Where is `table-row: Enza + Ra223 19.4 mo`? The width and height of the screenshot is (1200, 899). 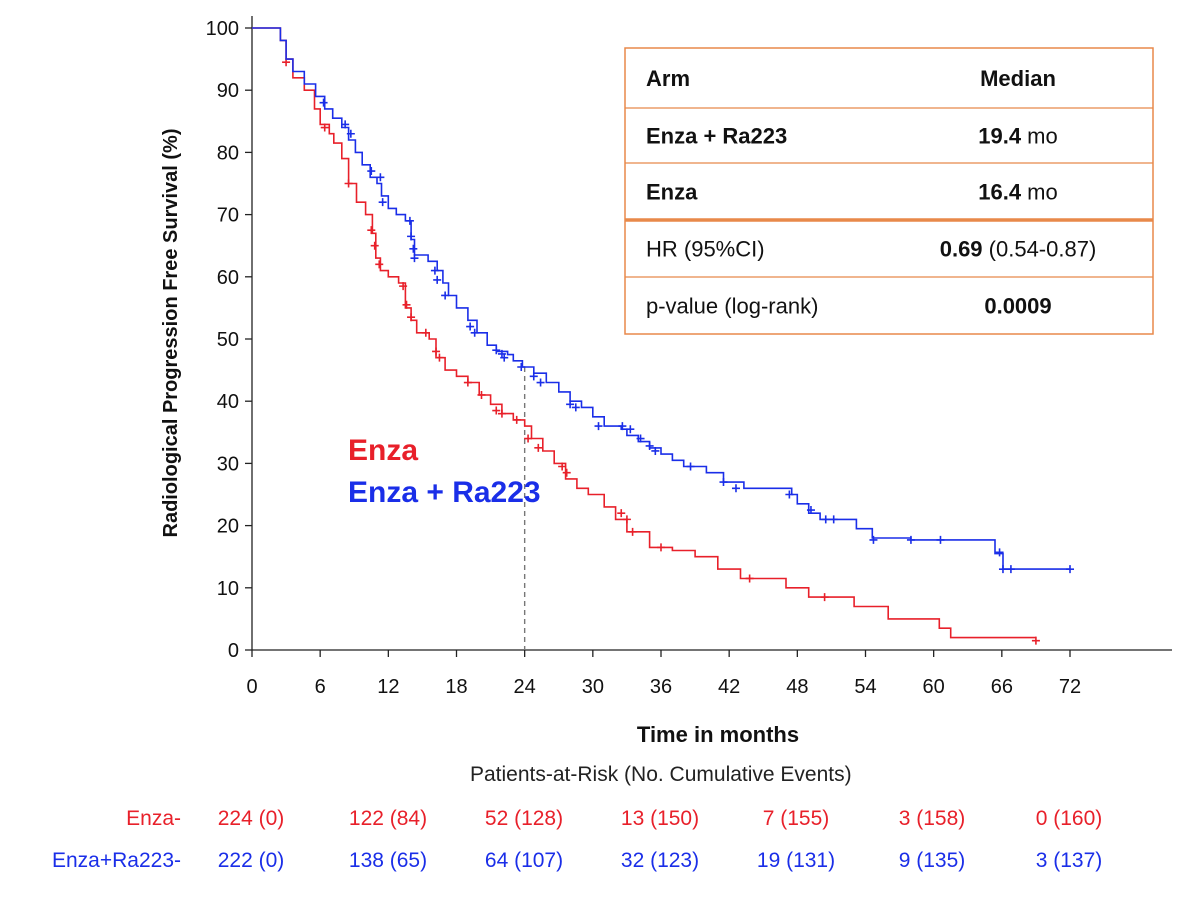 table-row: Enza + Ra223 19.4 mo is located at coordinates (852, 136).